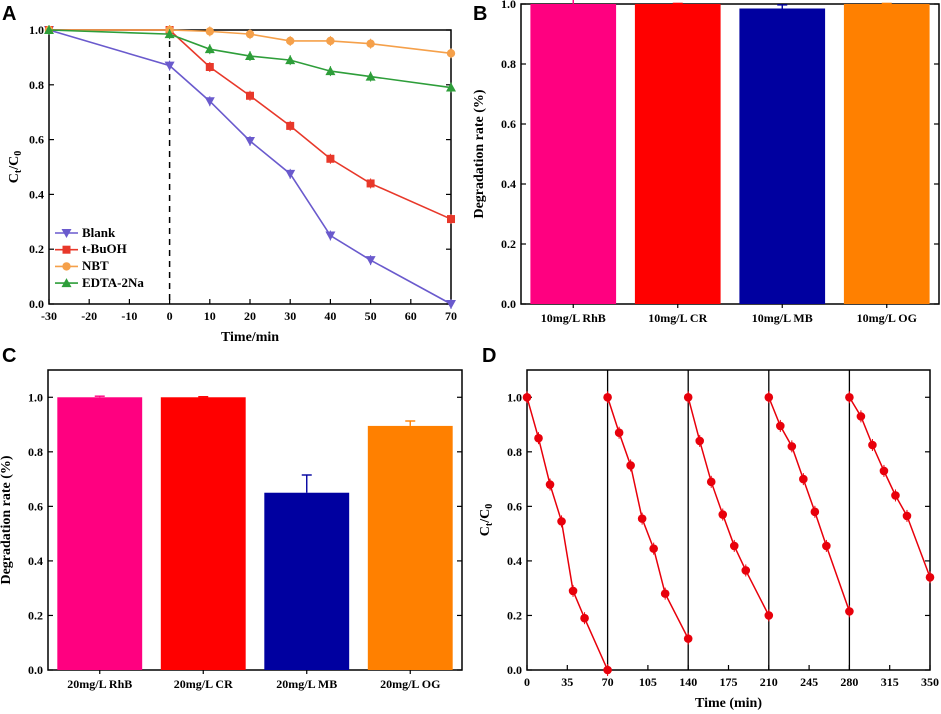 Image resolution: width=941 pixels, height=714 pixels. I want to click on panel-a-y-axis-label: Ct/C0, so click(15, 167).